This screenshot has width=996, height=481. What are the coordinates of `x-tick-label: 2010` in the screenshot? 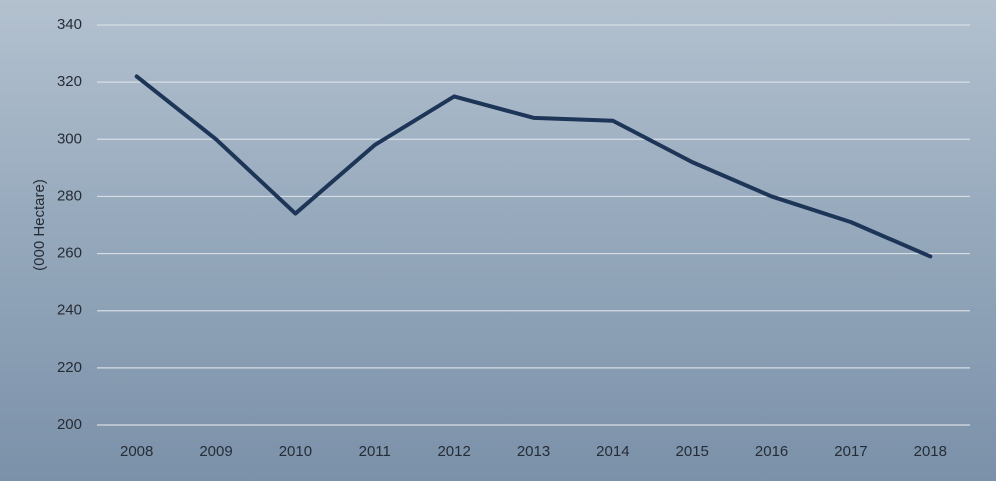 It's located at (295, 451).